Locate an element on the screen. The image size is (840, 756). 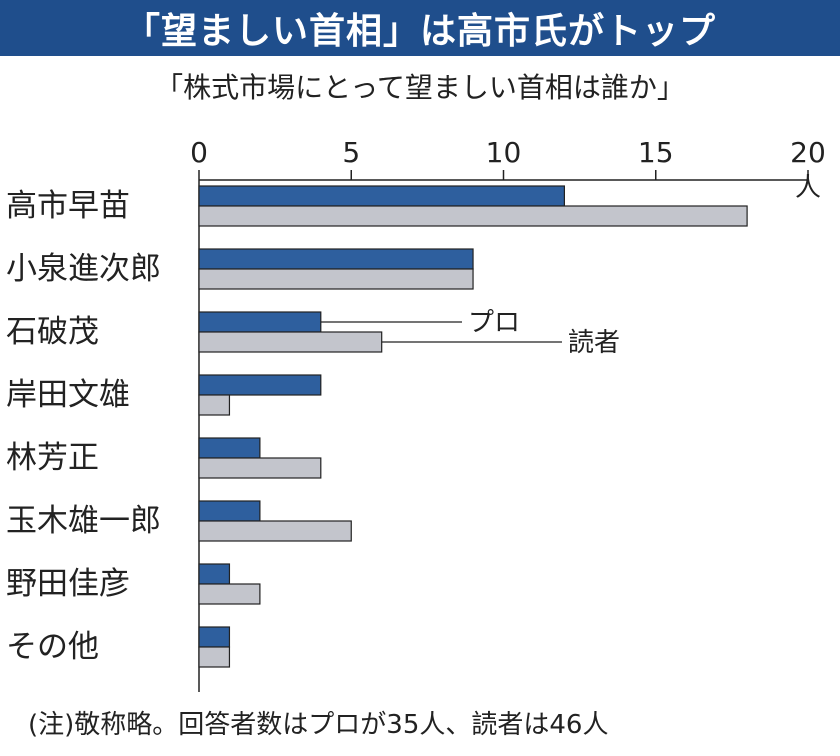
x-tick-label: 5 is located at coordinates (351, 152).